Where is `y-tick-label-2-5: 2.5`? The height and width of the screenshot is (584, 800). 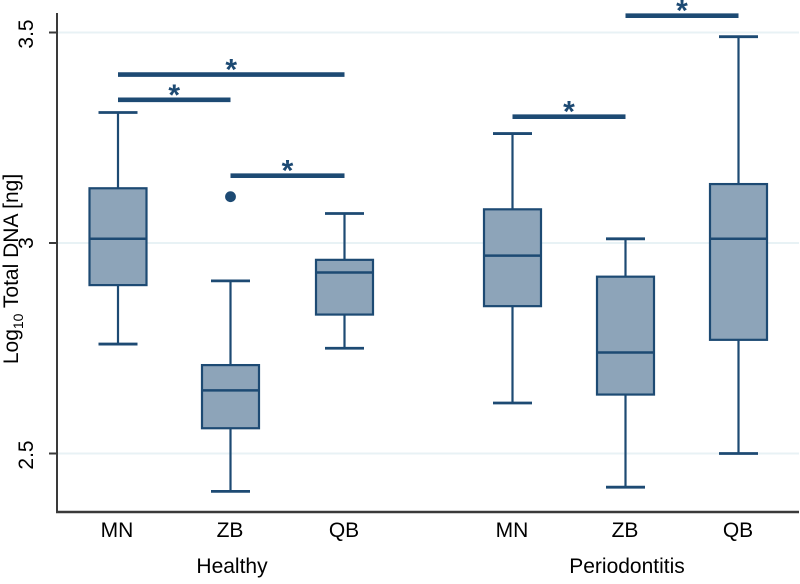
y-tick-label-2-5: 2.5 is located at coordinates (26, 455).